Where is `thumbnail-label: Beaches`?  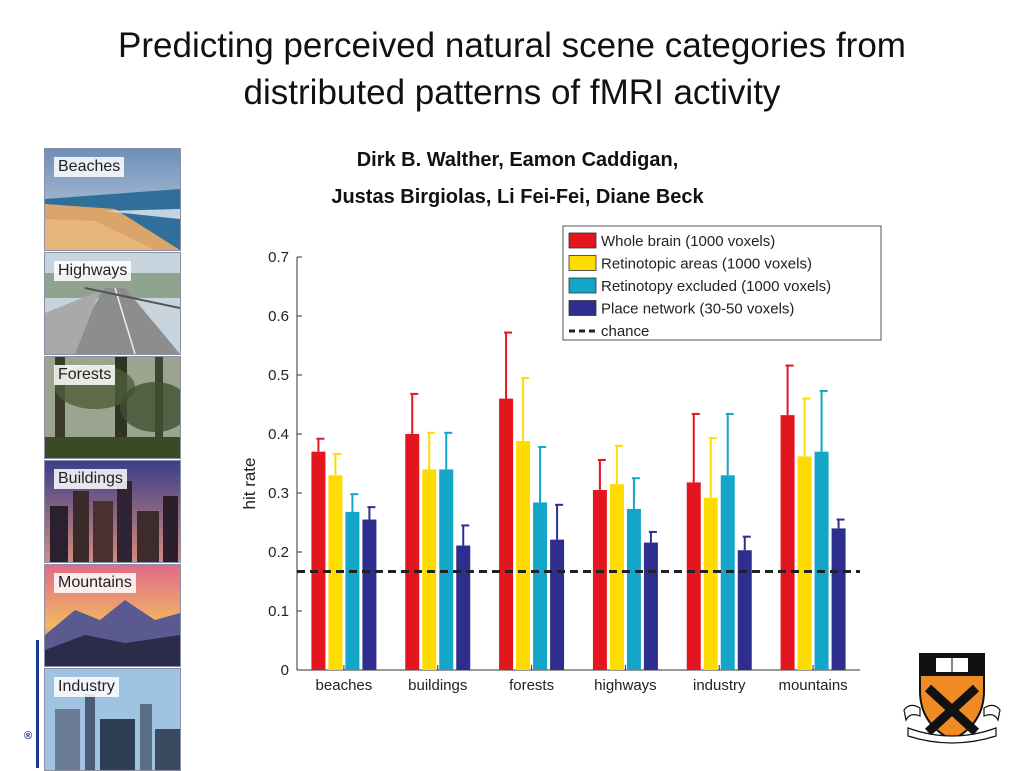
thumbnail-label: Beaches is located at coordinates (89, 167).